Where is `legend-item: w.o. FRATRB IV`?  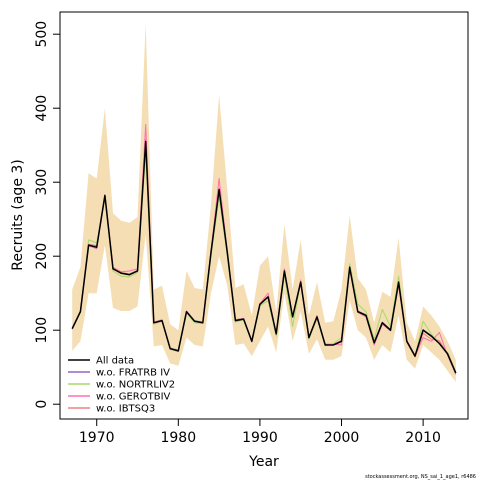 legend-item: w.o. FRATRB IV is located at coordinates (119, 373).